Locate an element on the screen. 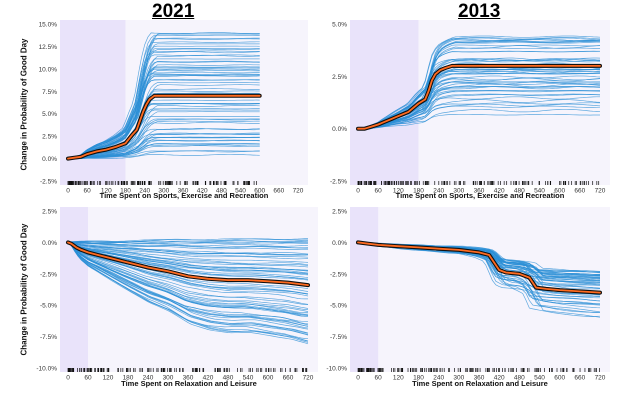  x-tick-label: 720 is located at coordinates (600, 191).